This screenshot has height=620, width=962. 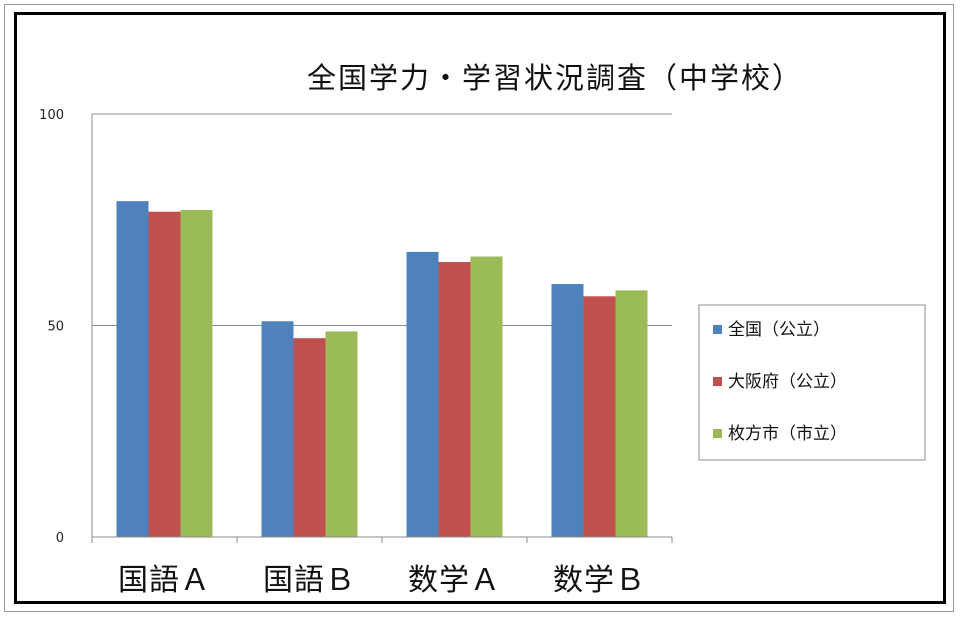 I want to click on x-tick-label: 数学Ｂ, so click(x=599, y=580).